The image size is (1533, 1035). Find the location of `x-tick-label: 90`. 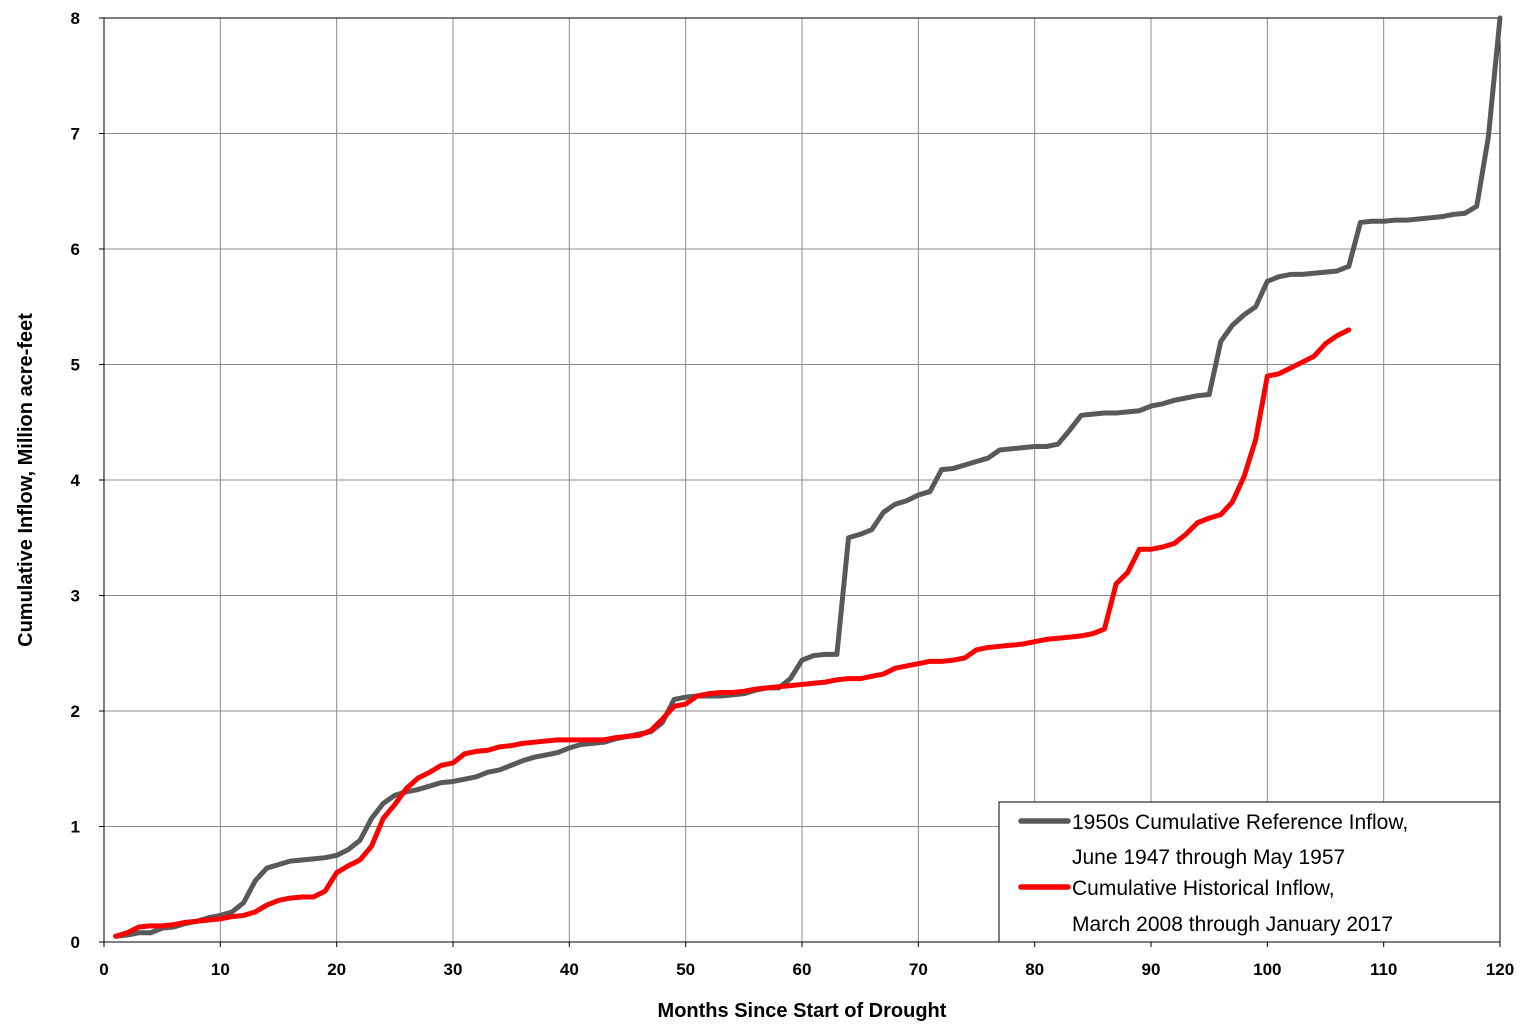

x-tick-label: 90 is located at coordinates (1151, 969).